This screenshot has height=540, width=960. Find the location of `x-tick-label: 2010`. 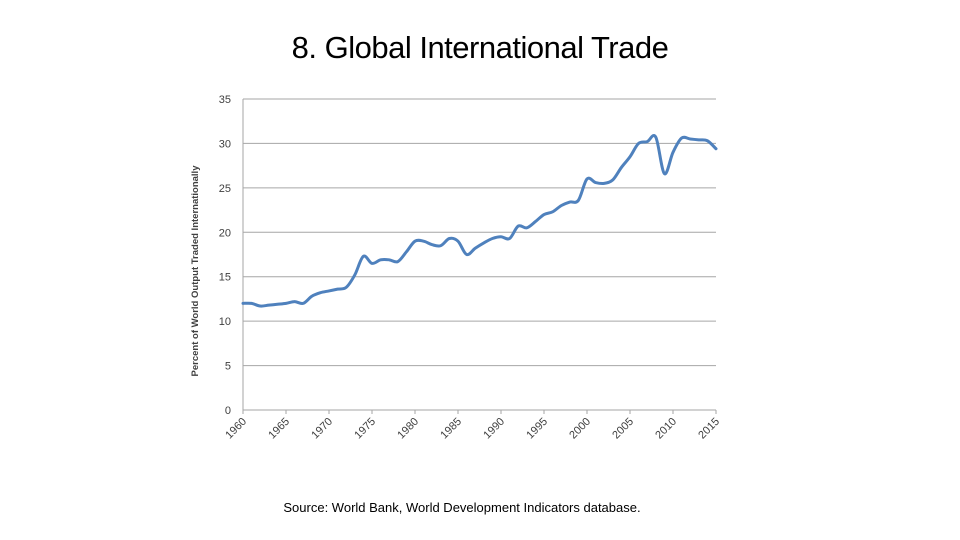

x-tick-label: 2010 is located at coordinates (666, 429).